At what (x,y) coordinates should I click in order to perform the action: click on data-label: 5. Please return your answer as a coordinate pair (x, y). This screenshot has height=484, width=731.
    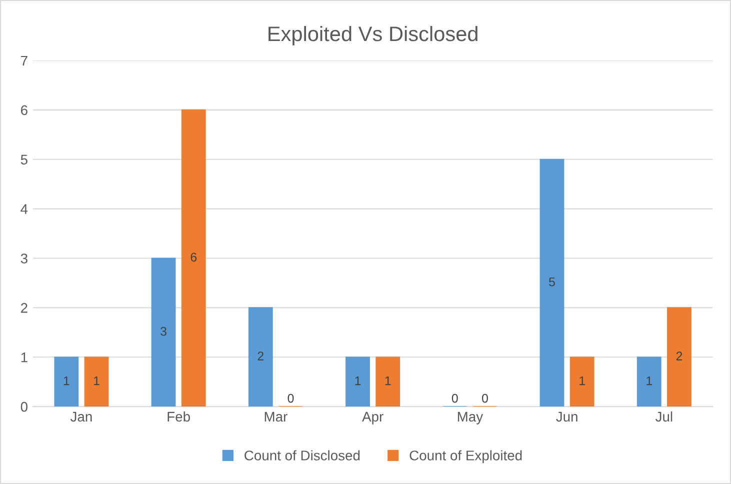
    Looking at the image, I should click on (552, 282).